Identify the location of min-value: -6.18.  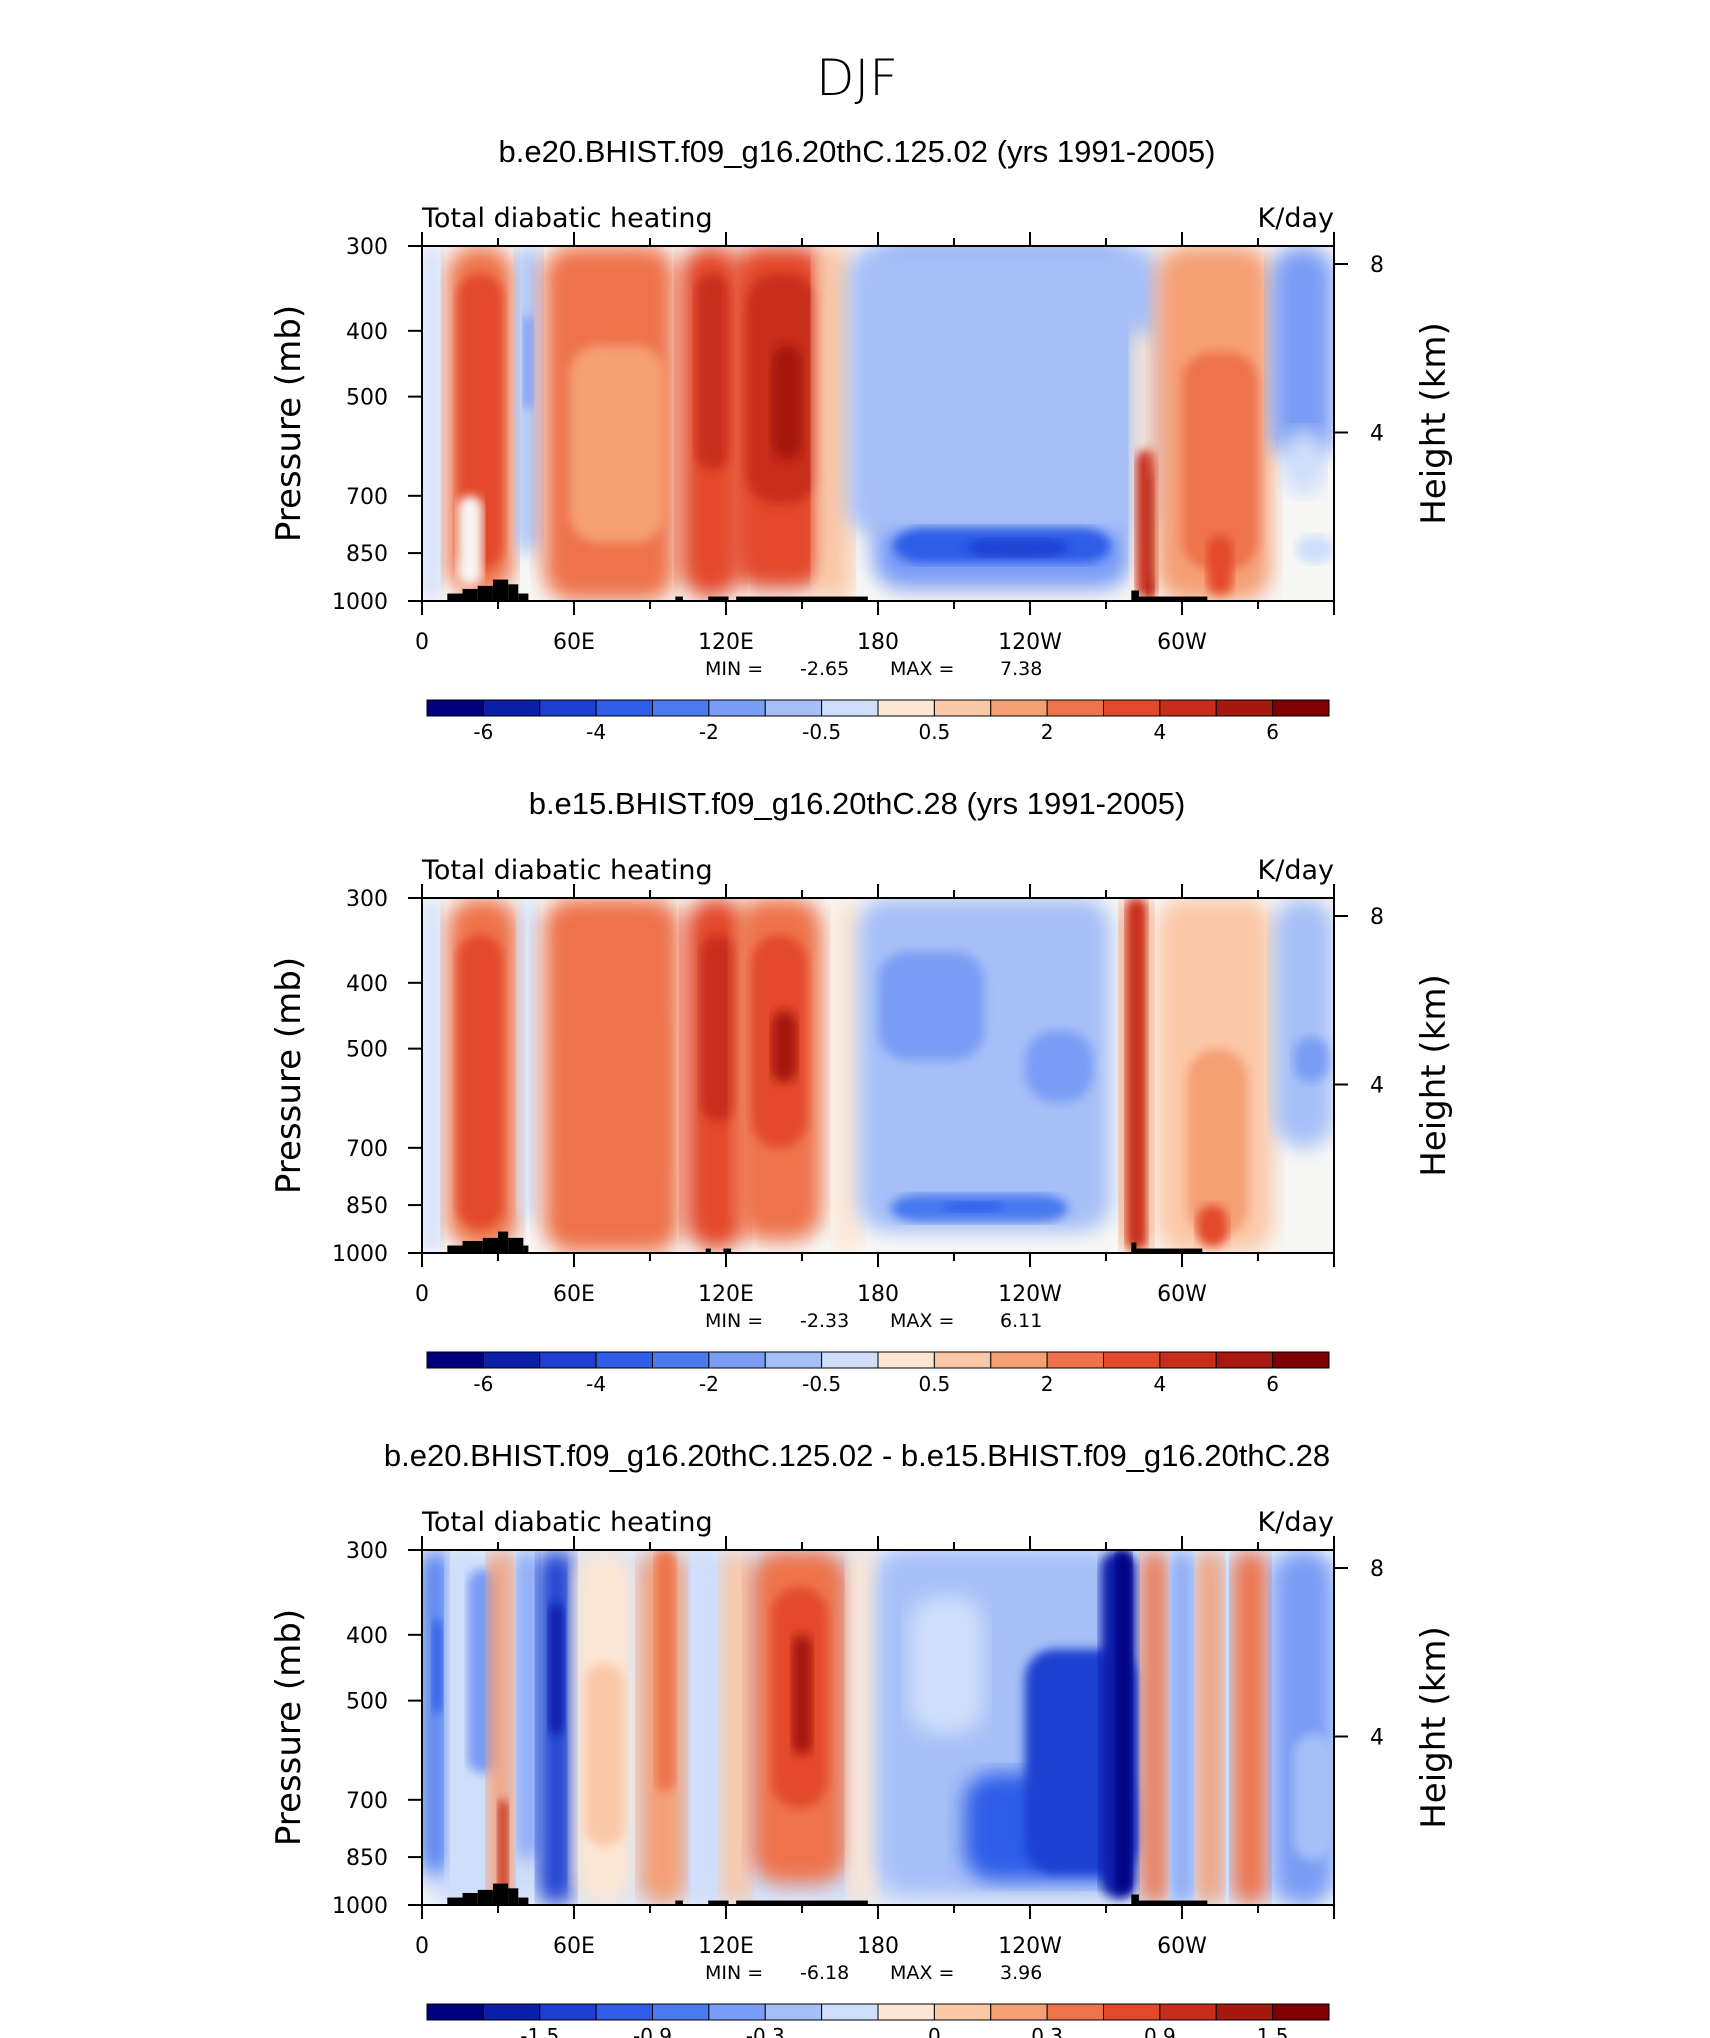
(824, 1973).